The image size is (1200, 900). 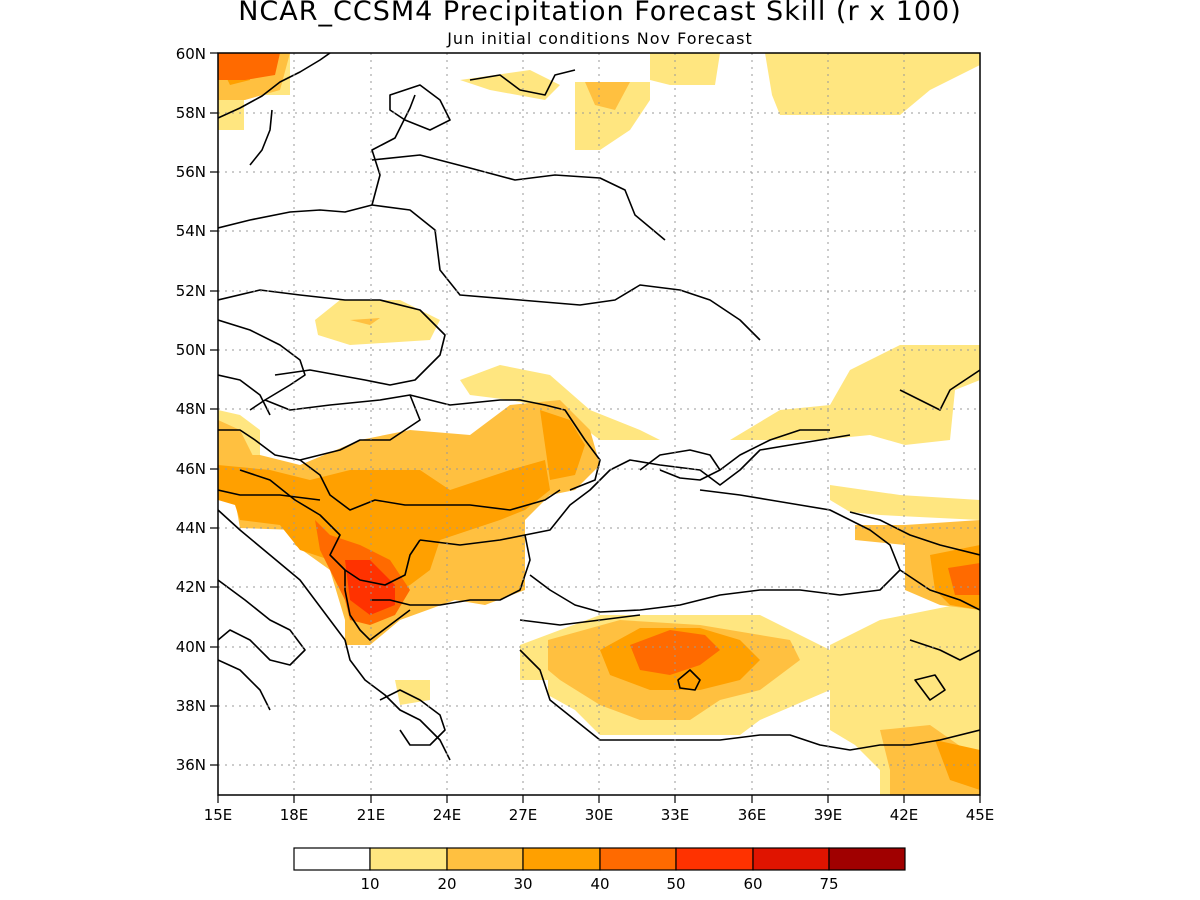 What do you see at coordinates (675, 884) in the screenshot?
I see `colorbar-label: 50` at bounding box center [675, 884].